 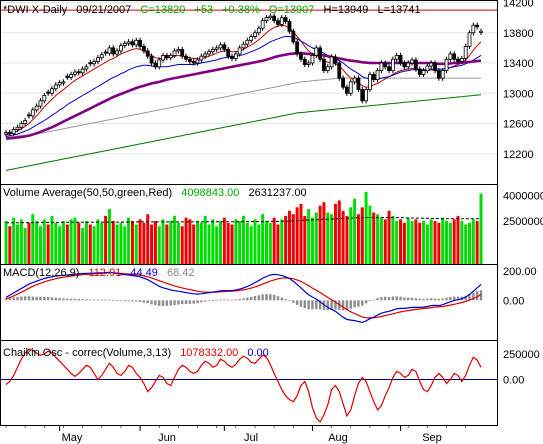 I want to click on x-axis-tick-label: Aug, so click(x=338, y=438).